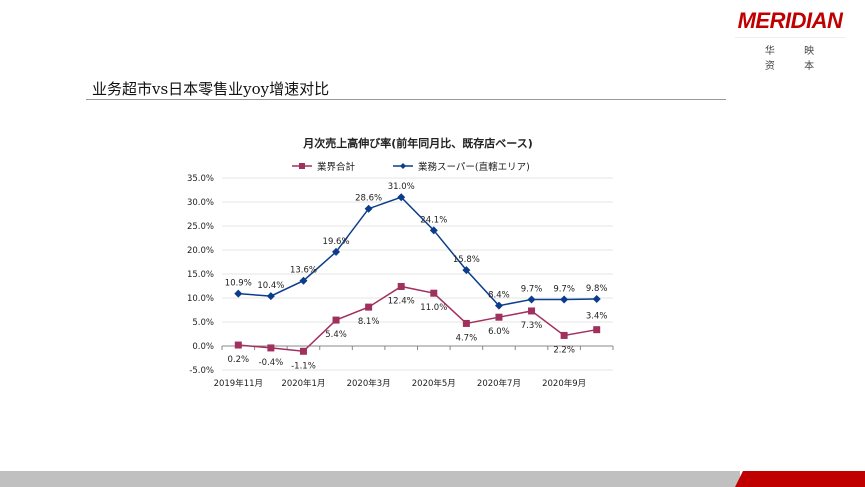 The image size is (865, 487). Describe the element at coordinates (532, 326) in the screenshot. I see `data-label: 7.3%` at that location.